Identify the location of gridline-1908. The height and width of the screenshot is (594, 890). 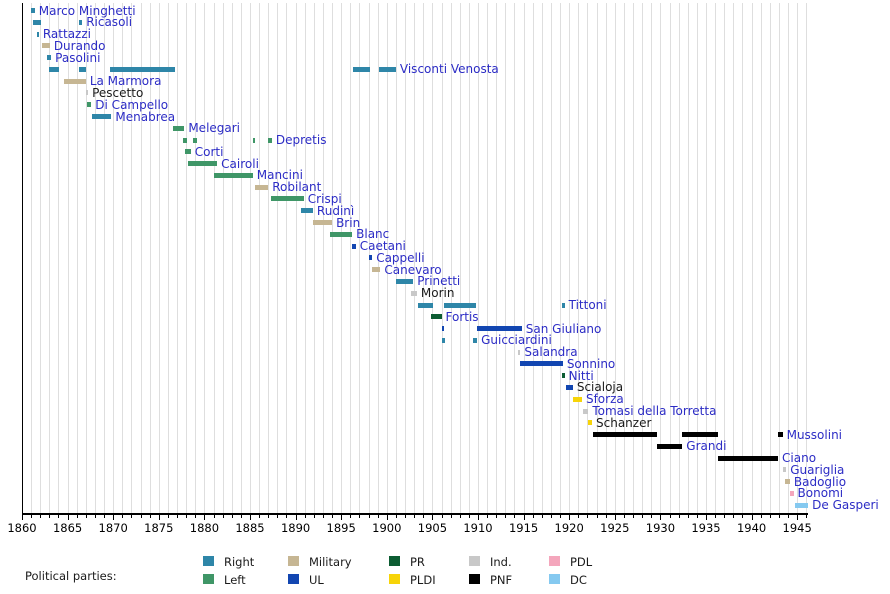
(460, 258).